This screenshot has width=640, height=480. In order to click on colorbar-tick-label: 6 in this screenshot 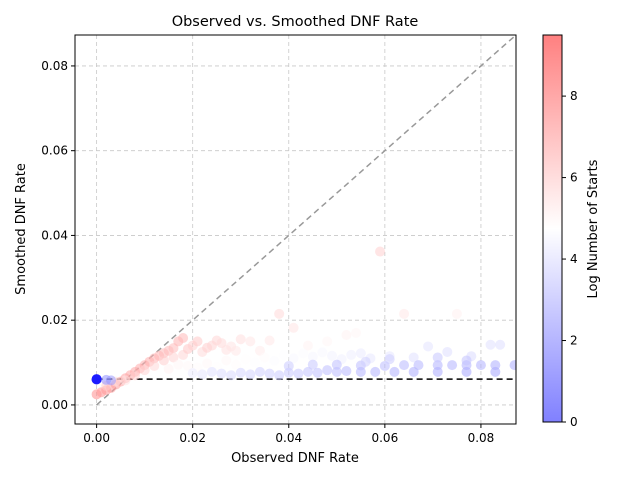, I will do `click(574, 178)`.